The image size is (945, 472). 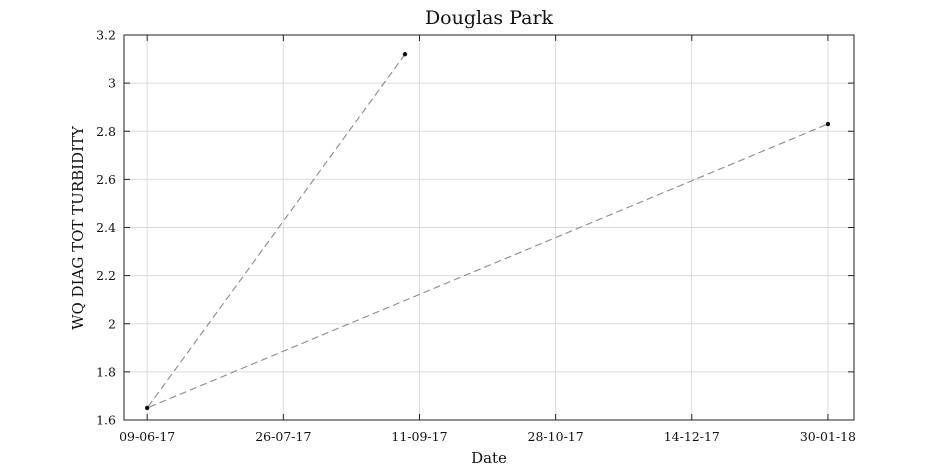 What do you see at coordinates (78, 227) in the screenshot?
I see `y-axis-label: WQ DIAG TOT TURBIDITY` at bounding box center [78, 227].